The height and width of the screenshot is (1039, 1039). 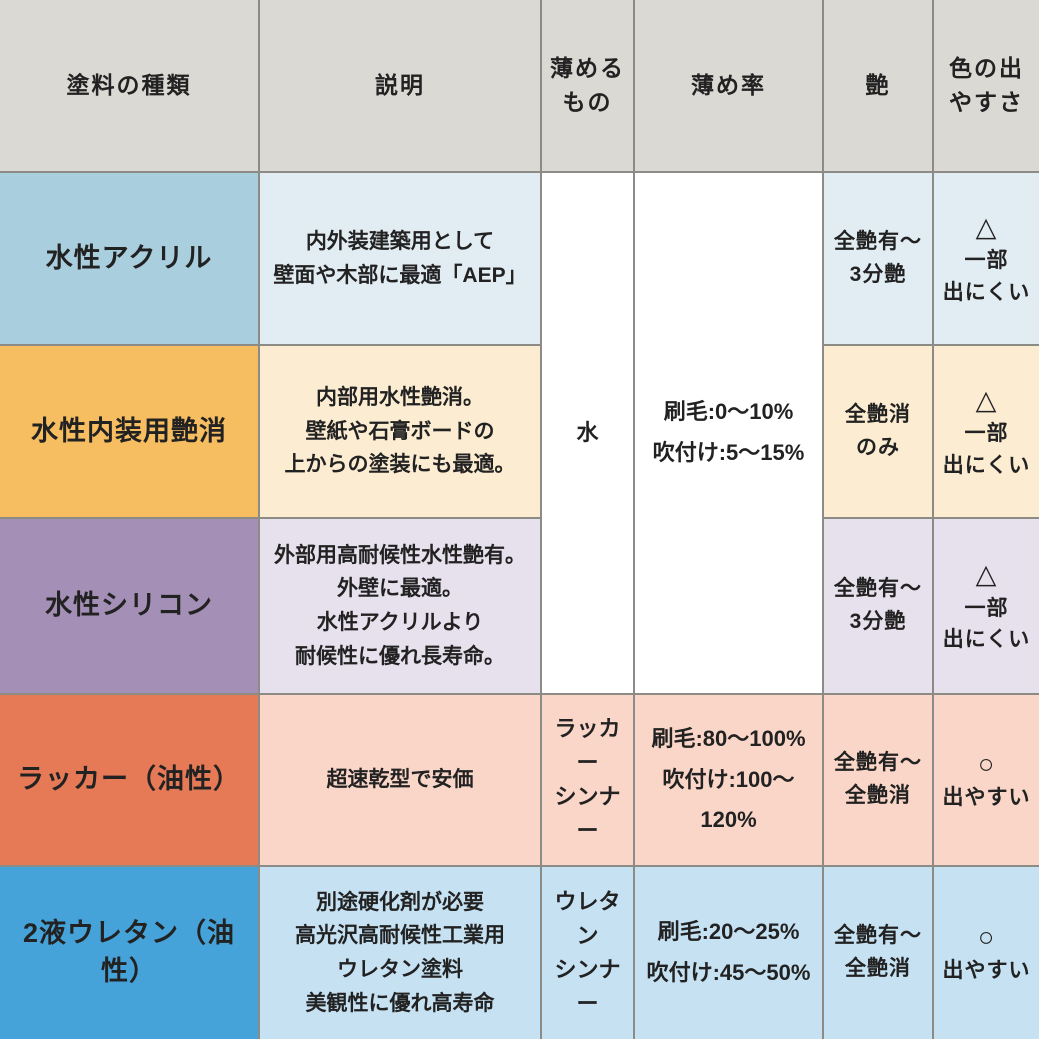 What do you see at coordinates (587, 433) in the screenshot?
I see `thinner-cell-water: 水` at bounding box center [587, 433].